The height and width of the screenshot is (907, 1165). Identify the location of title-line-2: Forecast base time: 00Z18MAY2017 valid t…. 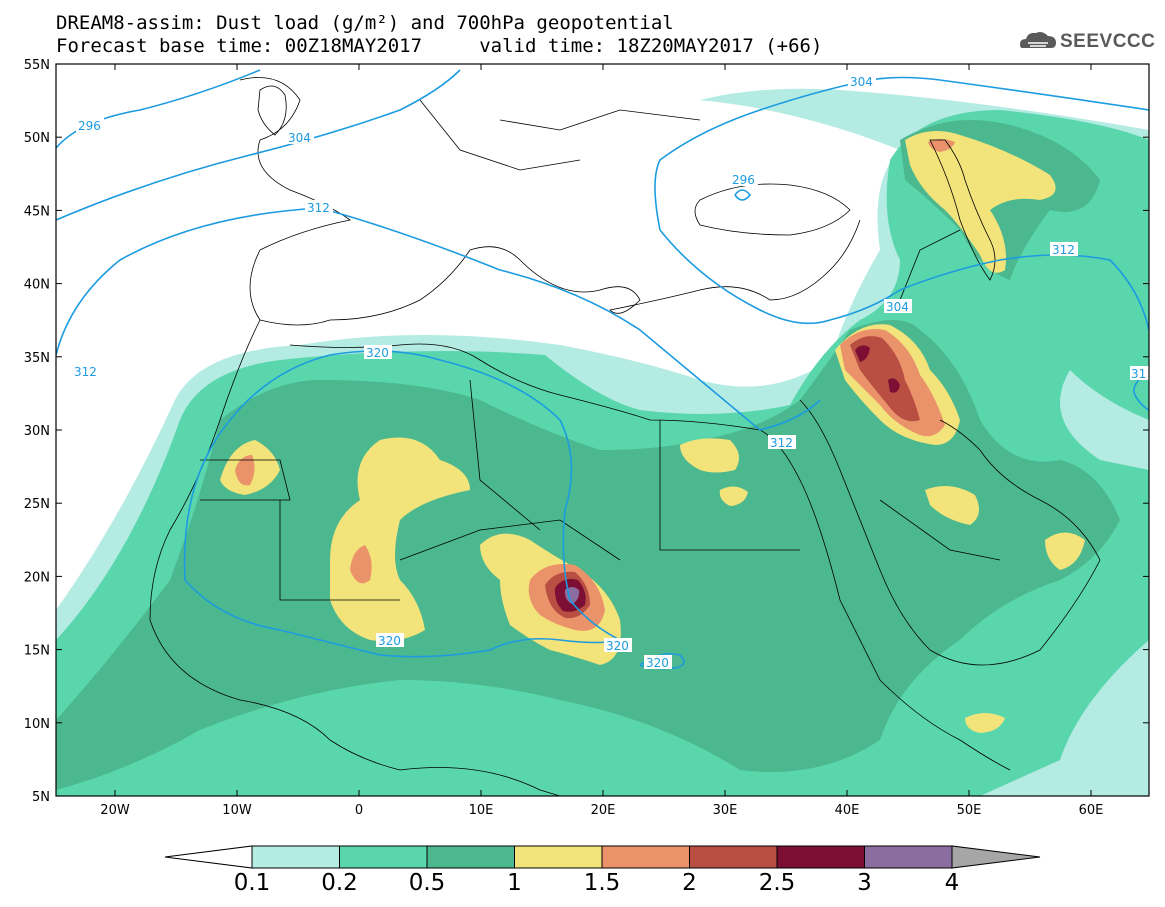
(439, 46).